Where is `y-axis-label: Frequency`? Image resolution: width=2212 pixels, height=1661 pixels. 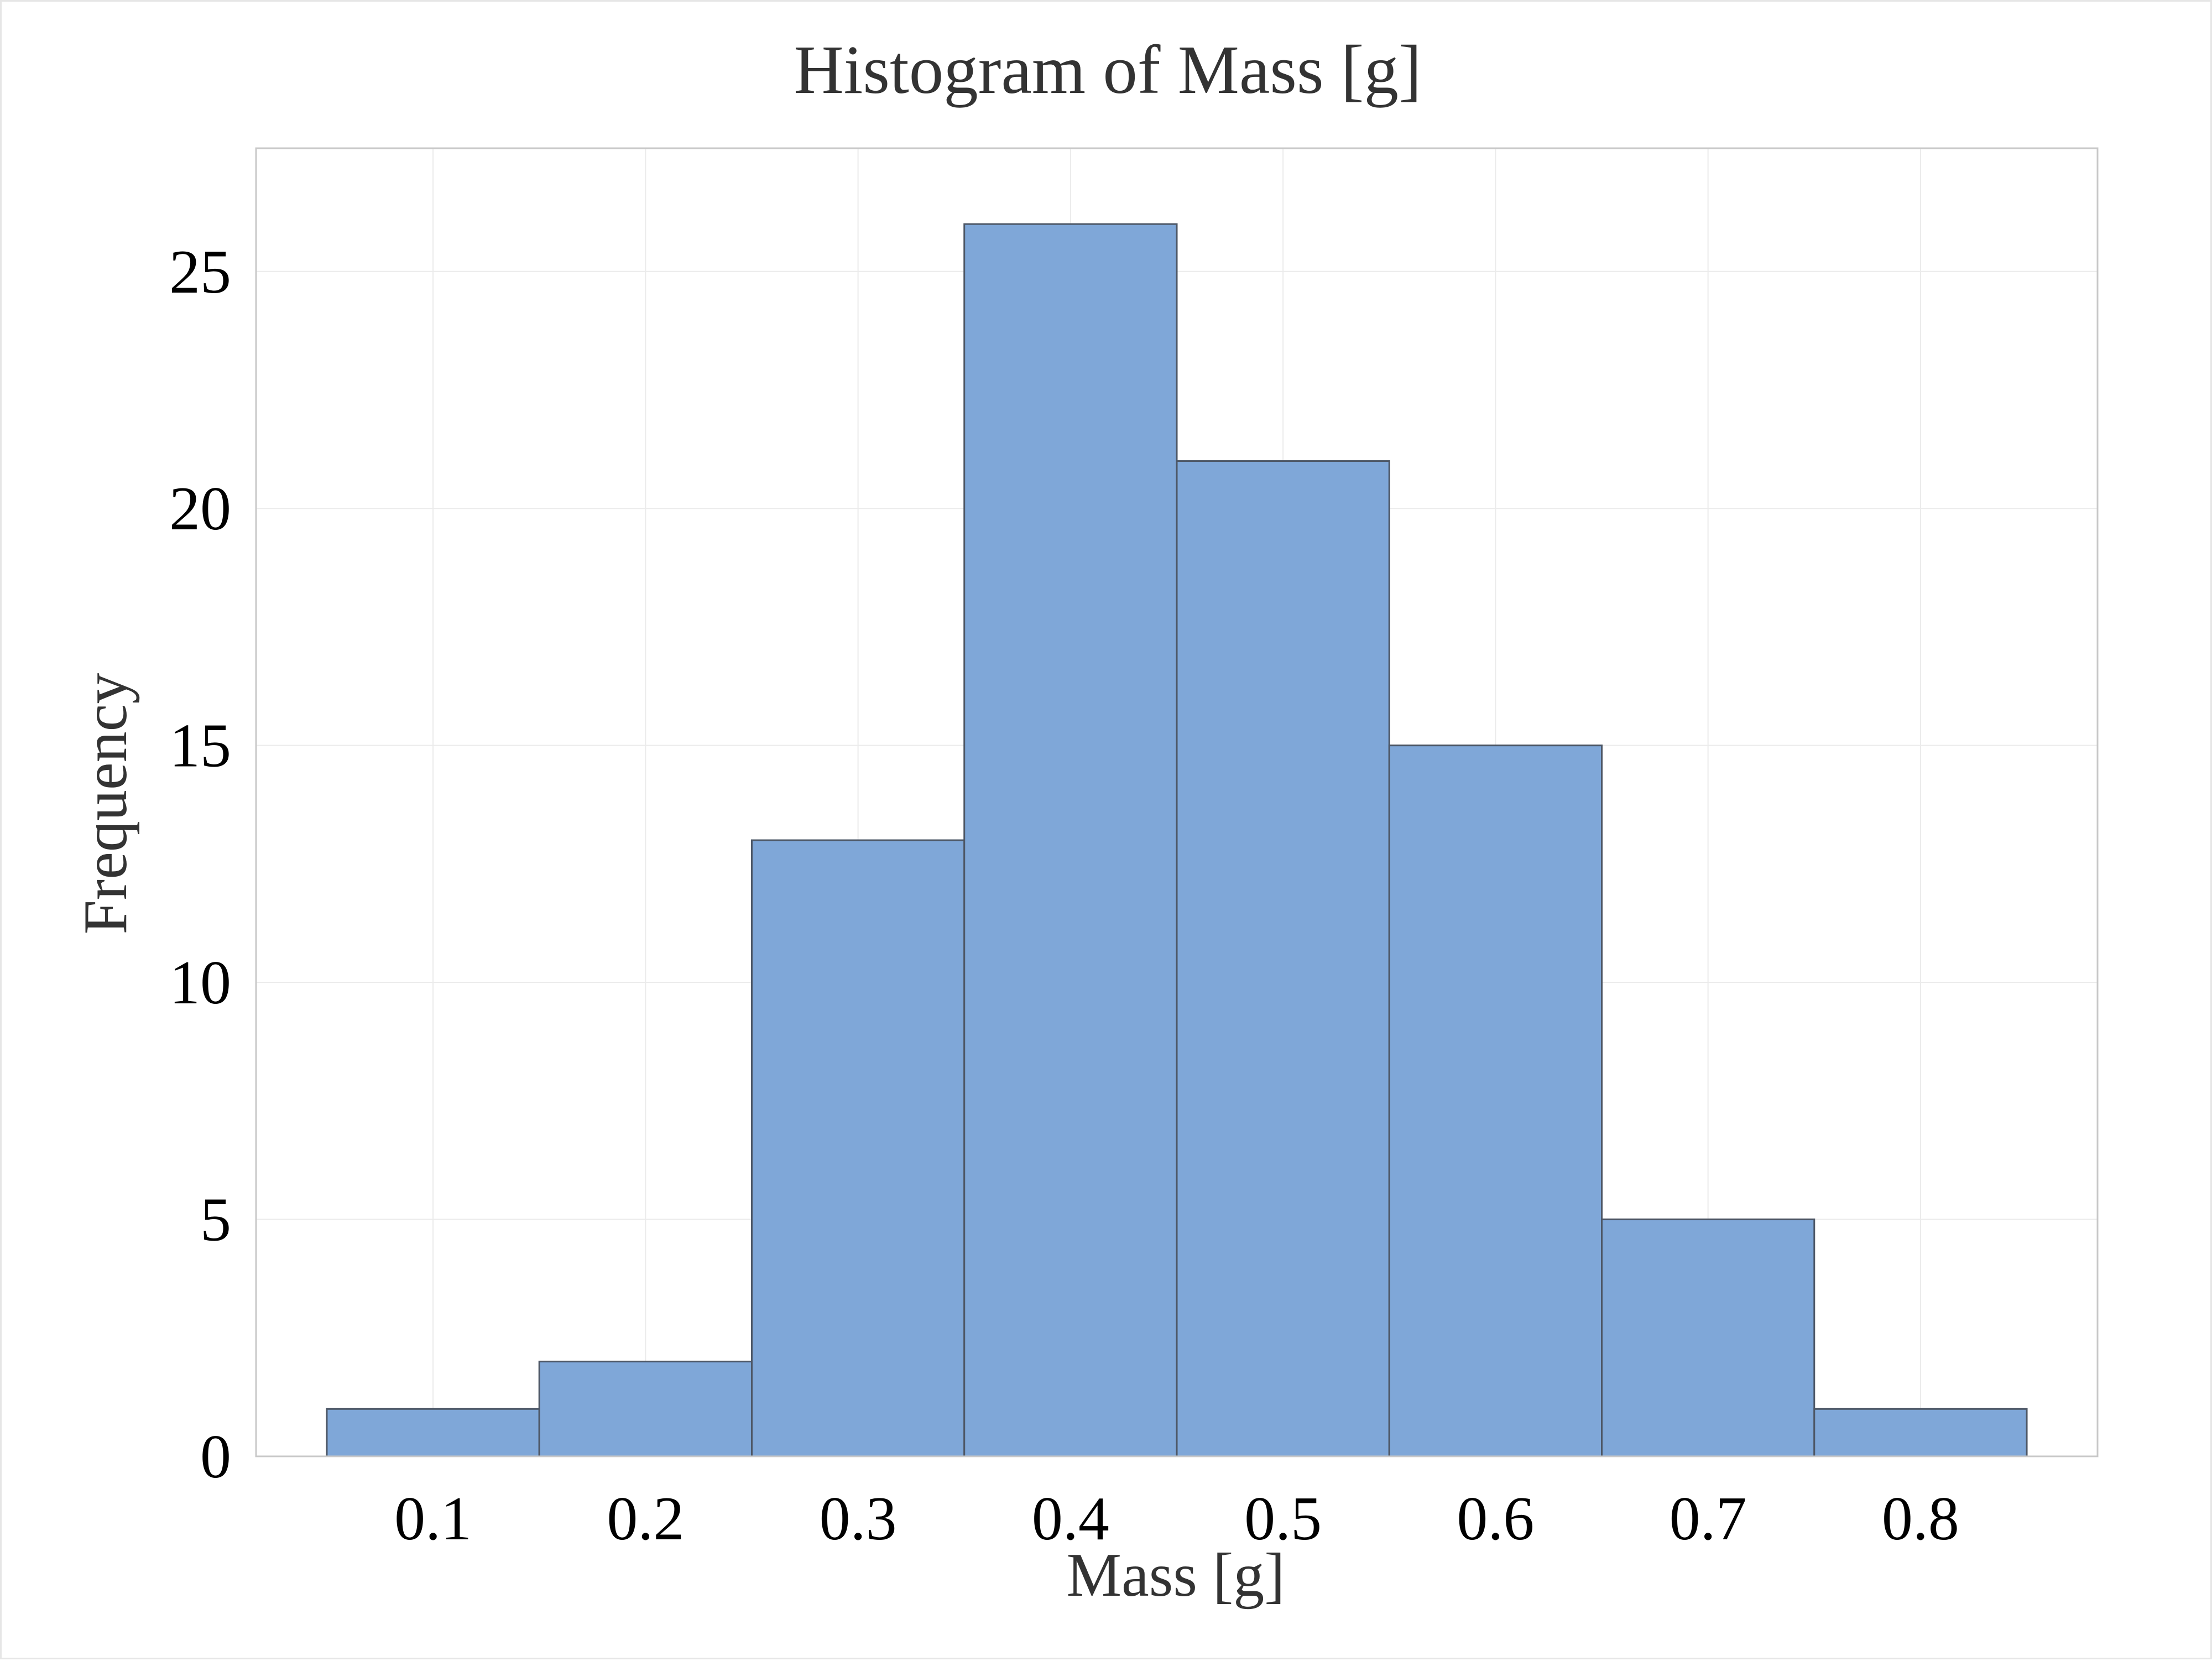
y-axis-label: Frequency is located at coordinates (106, 804).